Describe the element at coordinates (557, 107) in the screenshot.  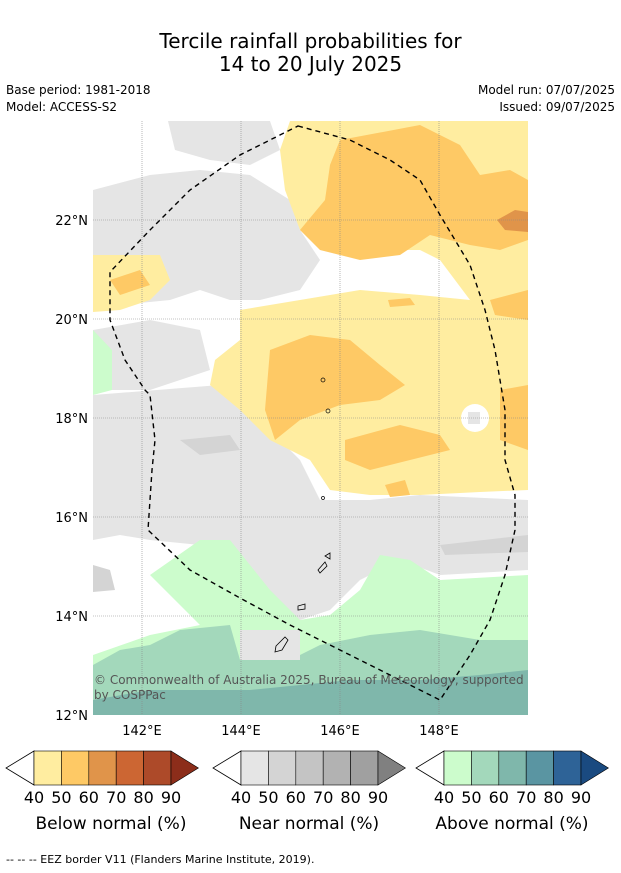
I see `issued-date: Issued: 09/07/2025` at that location.